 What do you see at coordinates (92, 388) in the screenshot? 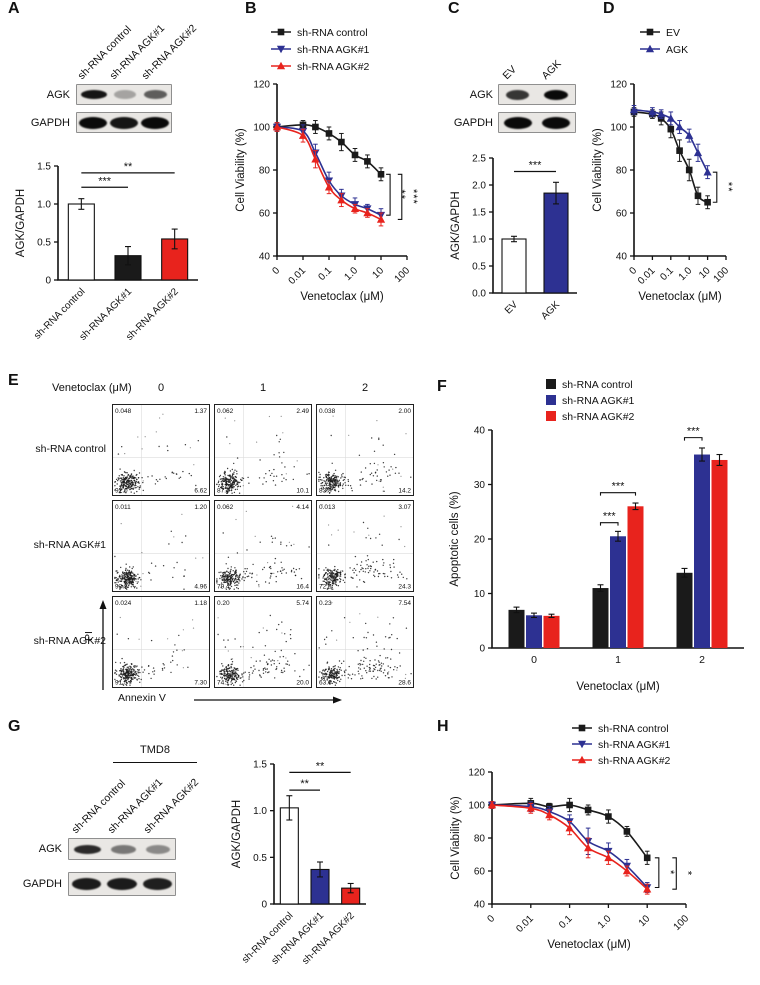
I see `venetoclax-header: Venetoclax (μM)` at bounding box center [92, 388].